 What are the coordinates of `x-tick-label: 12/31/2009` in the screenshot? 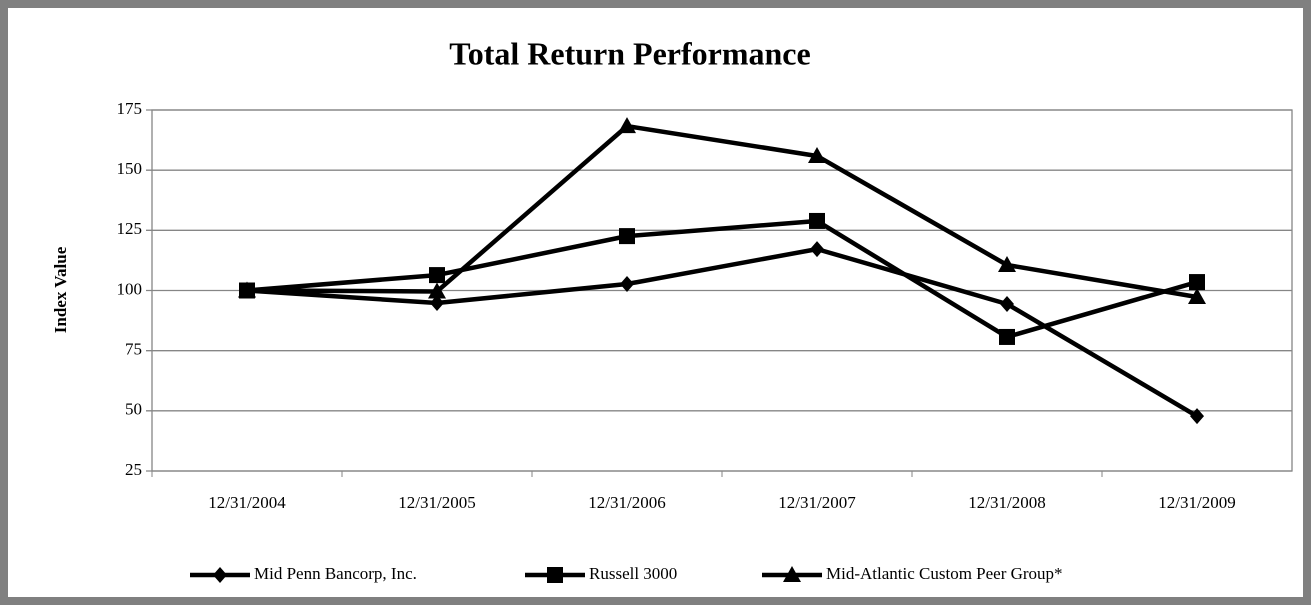 It's located at (1196, 502).